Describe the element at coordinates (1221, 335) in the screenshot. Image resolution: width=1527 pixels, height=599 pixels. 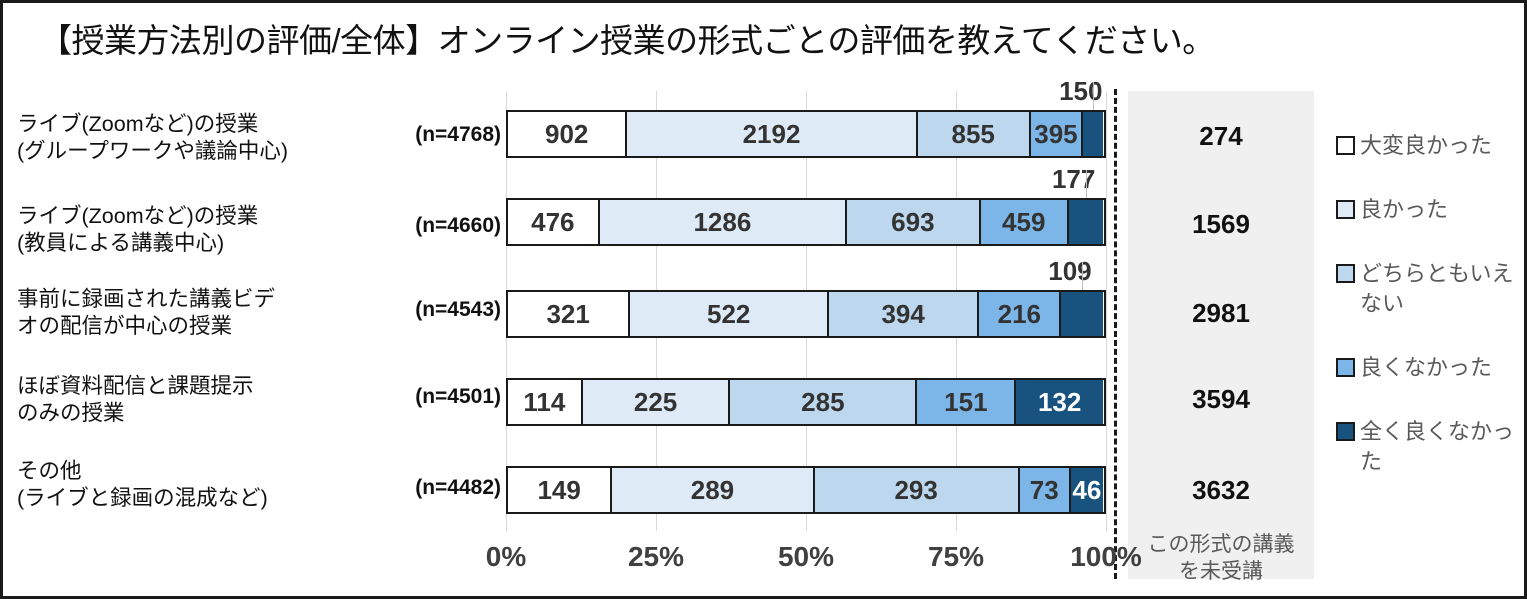
I see `unattended-panel` at that location.